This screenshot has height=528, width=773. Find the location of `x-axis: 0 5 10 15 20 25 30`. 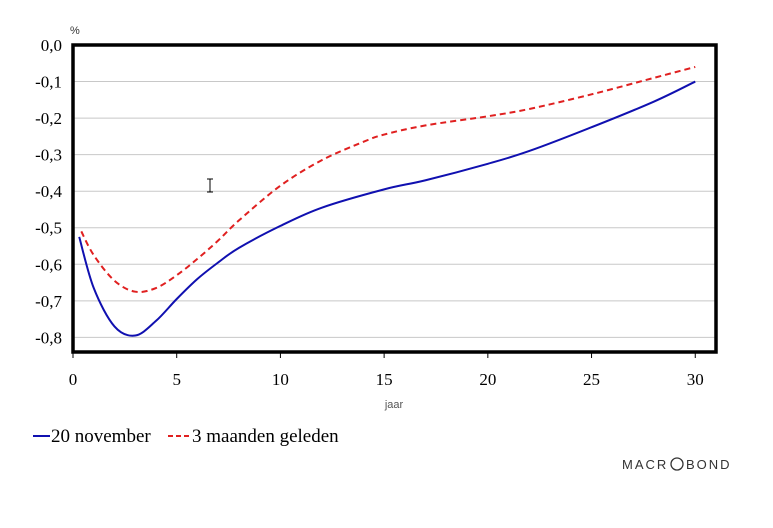

x-axis: 0 5 10 15 20 25 30 is located at coordinates (386, 370).